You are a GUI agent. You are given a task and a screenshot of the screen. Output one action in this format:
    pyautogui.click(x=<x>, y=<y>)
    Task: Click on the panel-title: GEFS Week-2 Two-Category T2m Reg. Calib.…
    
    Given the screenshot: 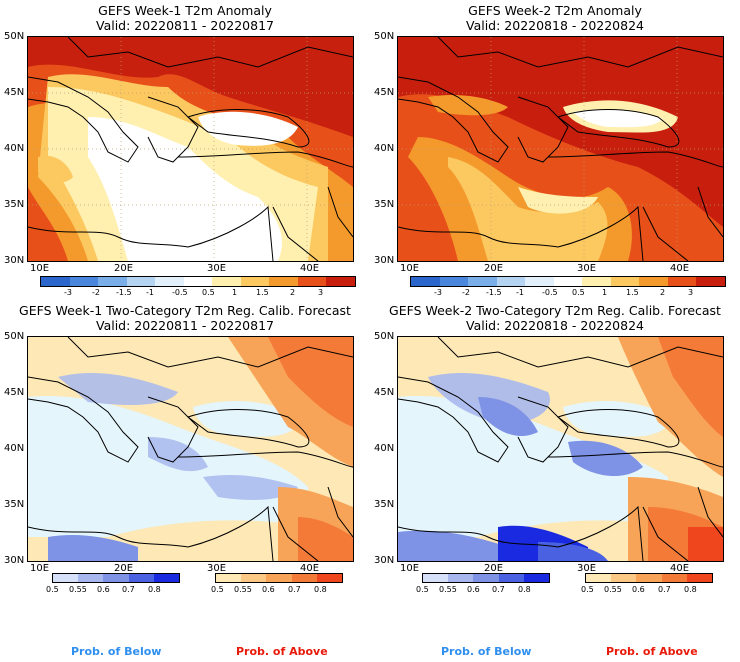 What is the action you would take?
    pyautogui.click(x=555, y=310)
    